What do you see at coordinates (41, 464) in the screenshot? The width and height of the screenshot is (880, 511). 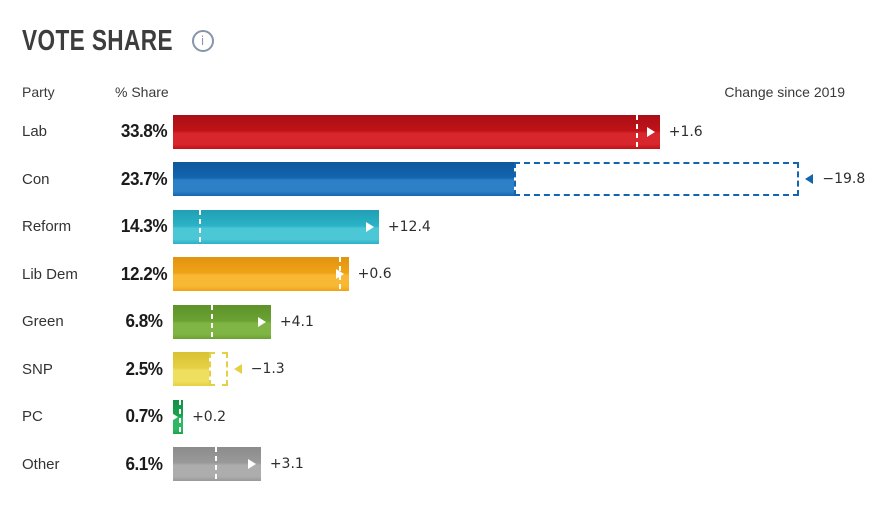 I see `party-label: Other` at bounding box center [41, 464].